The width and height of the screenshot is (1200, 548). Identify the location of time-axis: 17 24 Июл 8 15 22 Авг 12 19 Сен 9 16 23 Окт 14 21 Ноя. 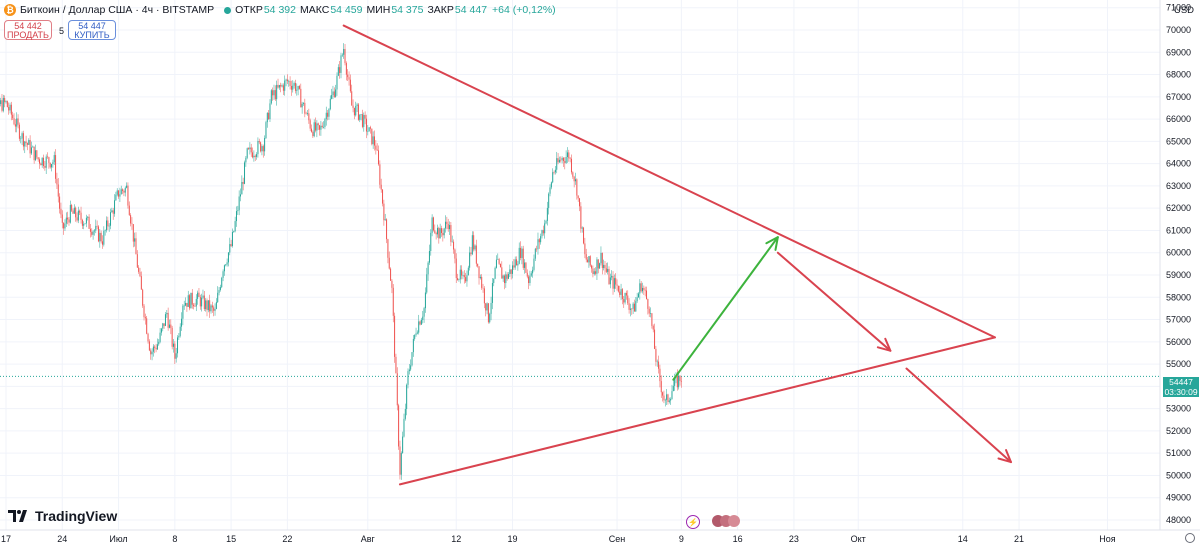
(558, 539).